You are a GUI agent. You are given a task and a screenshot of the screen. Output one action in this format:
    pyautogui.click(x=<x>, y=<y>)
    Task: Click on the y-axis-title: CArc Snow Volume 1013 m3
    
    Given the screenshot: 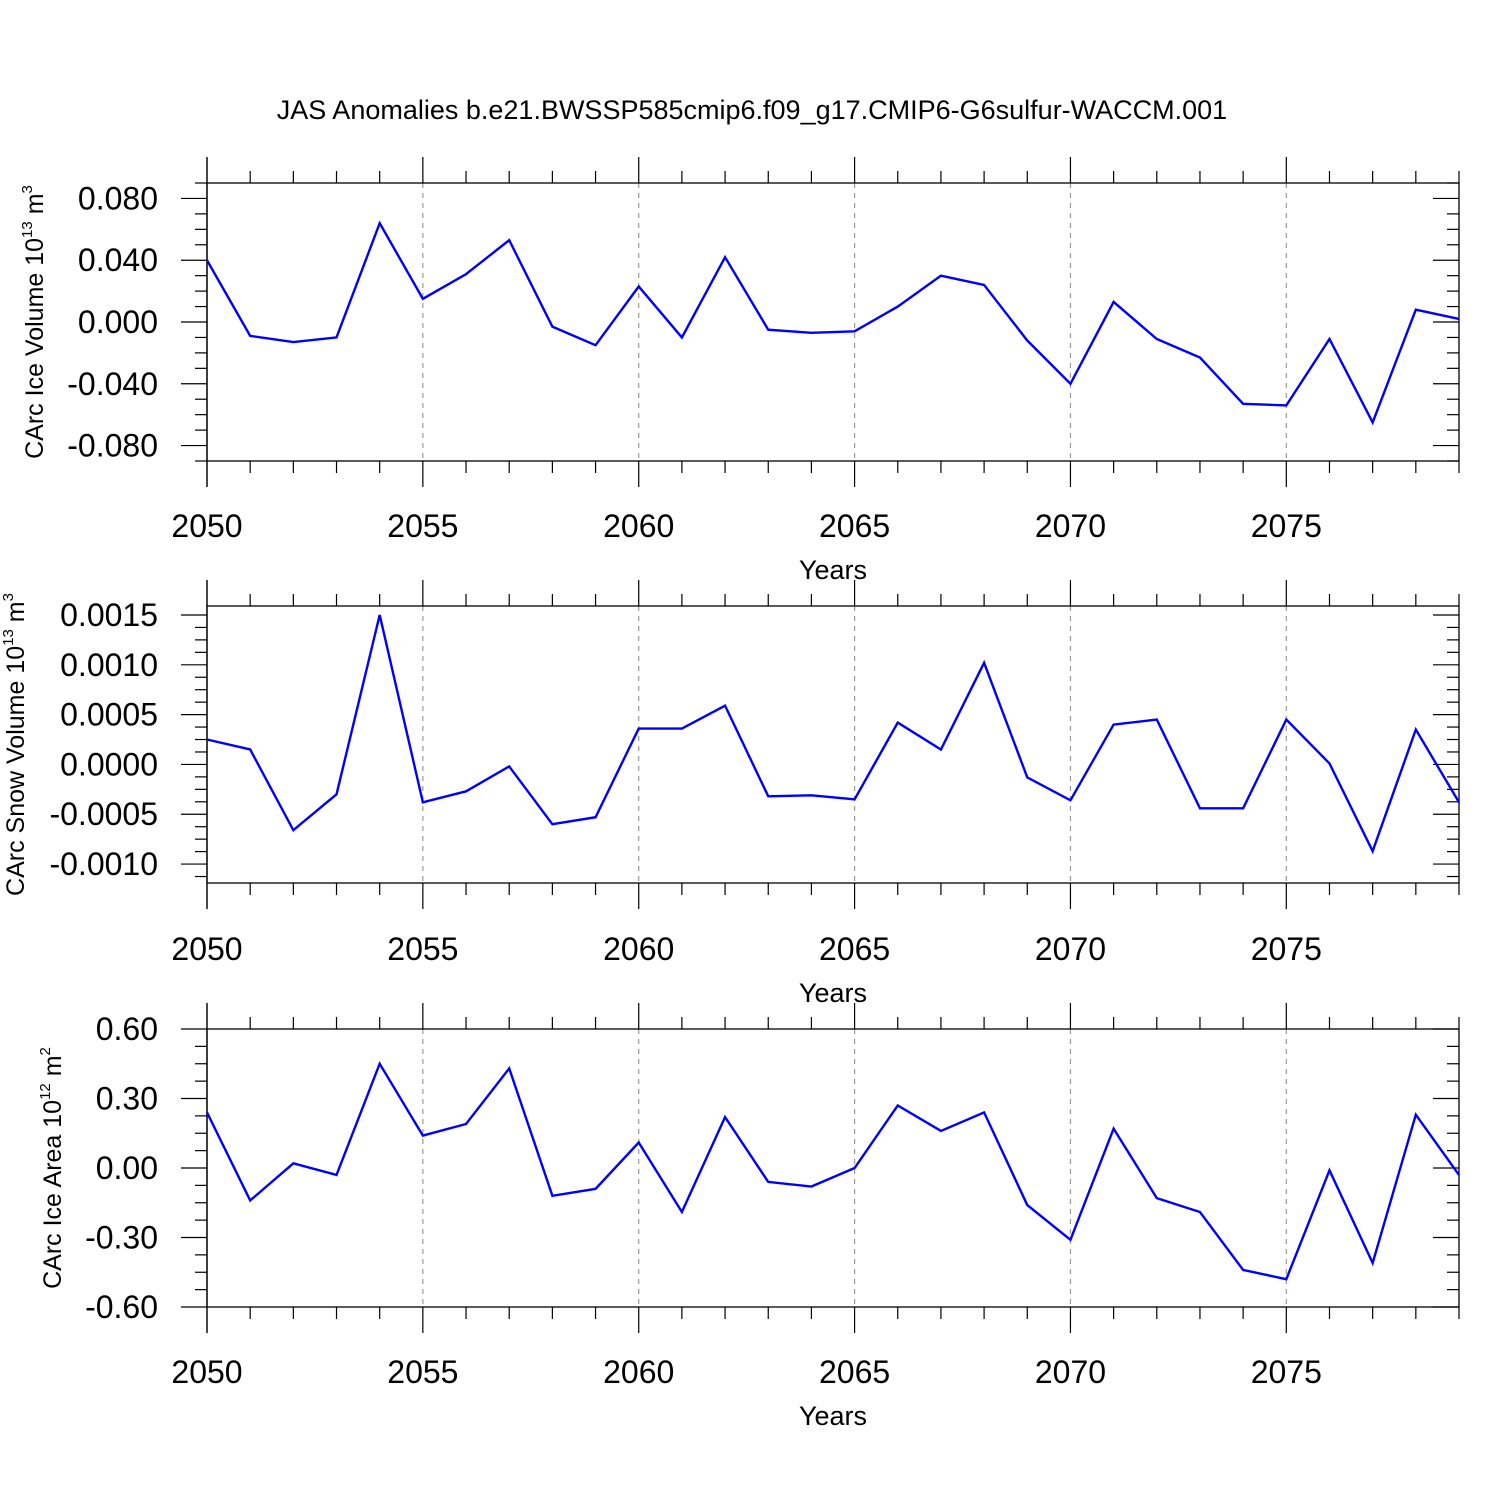 What is the action you would take?
    pyautogui.click(x=15, y=744)
    